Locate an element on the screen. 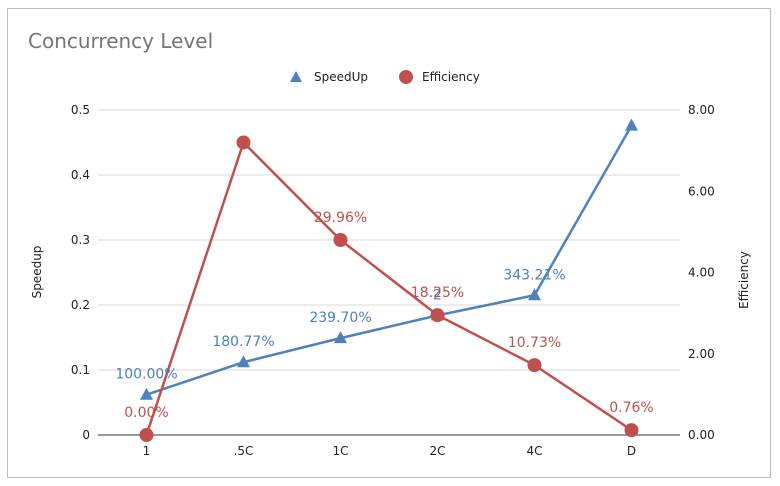 The image size is (780, 486). data-label-speedup: 180.77% is located at coordinates (243, 342).